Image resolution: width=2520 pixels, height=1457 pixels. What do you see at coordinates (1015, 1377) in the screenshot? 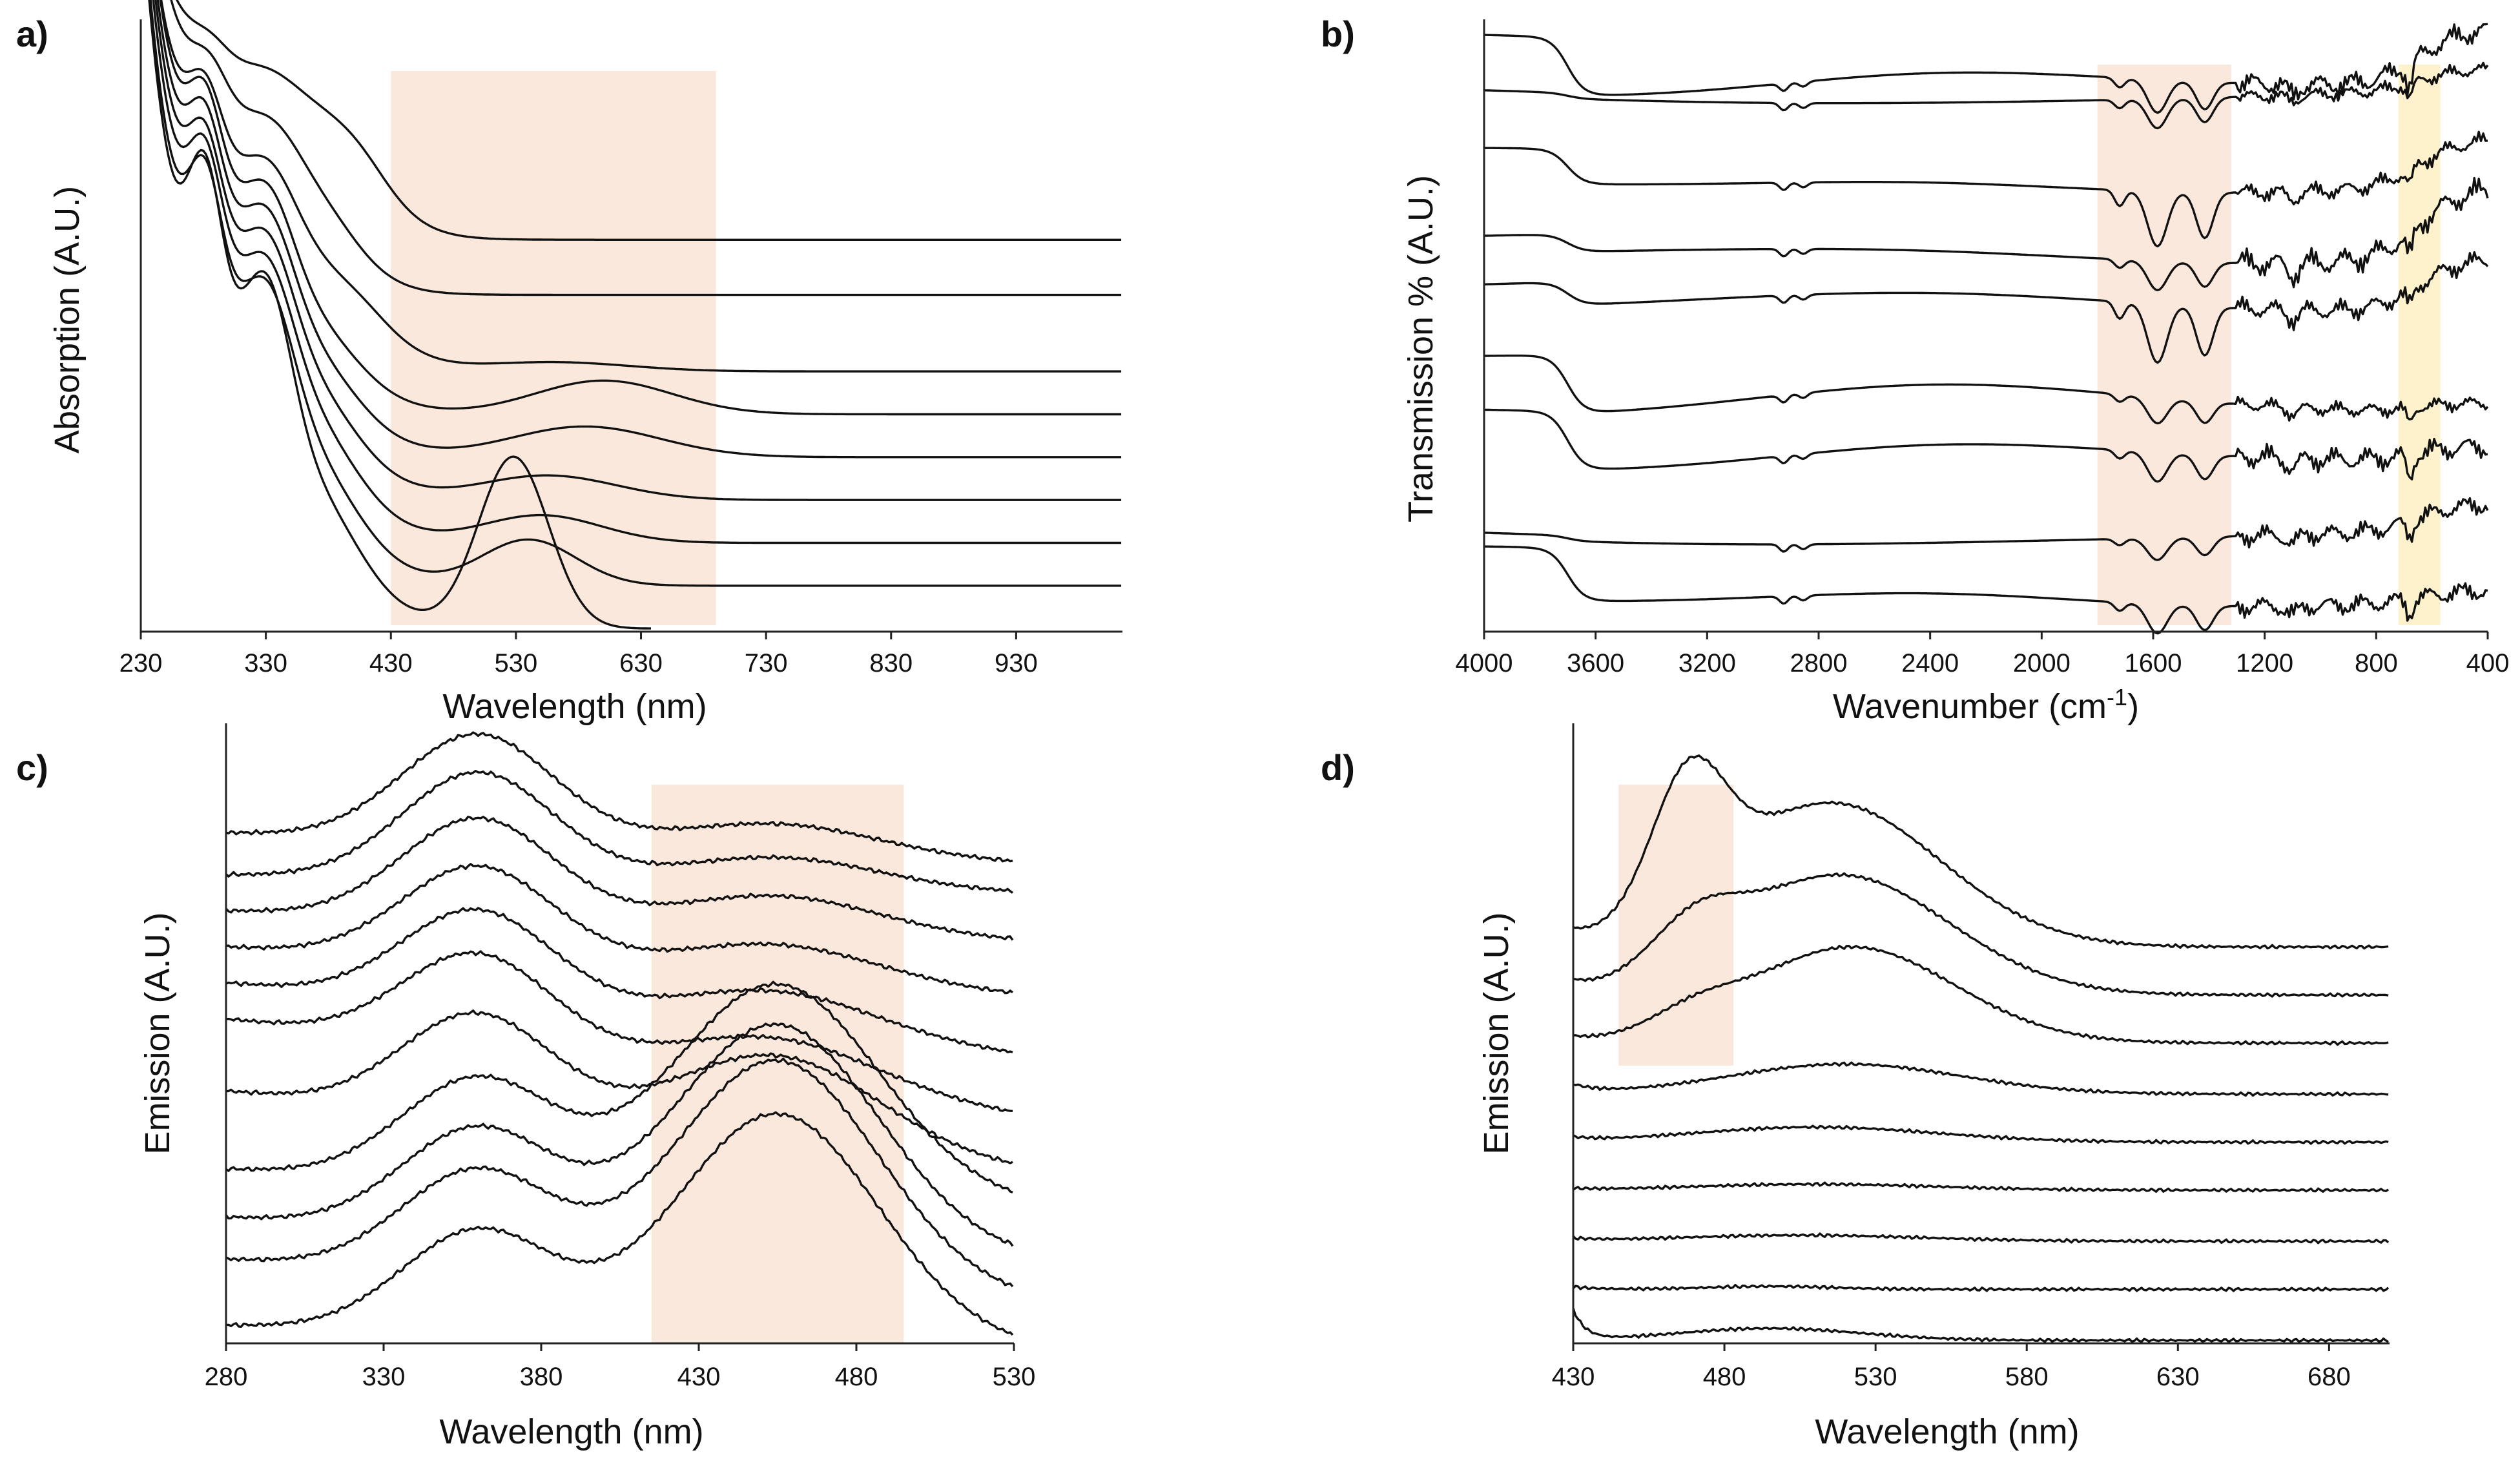
I see `panel-c-tick-label: 530` at bounding box center [1015, 1377].